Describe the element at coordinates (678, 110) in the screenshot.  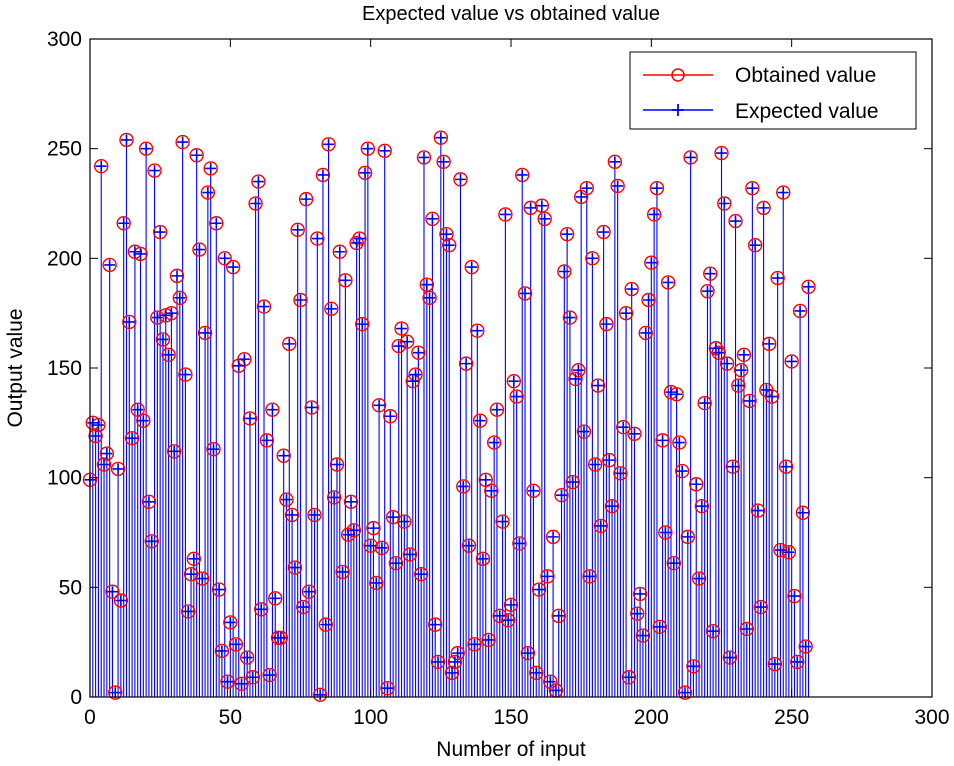
I see `legend-expected-marker` at that location.